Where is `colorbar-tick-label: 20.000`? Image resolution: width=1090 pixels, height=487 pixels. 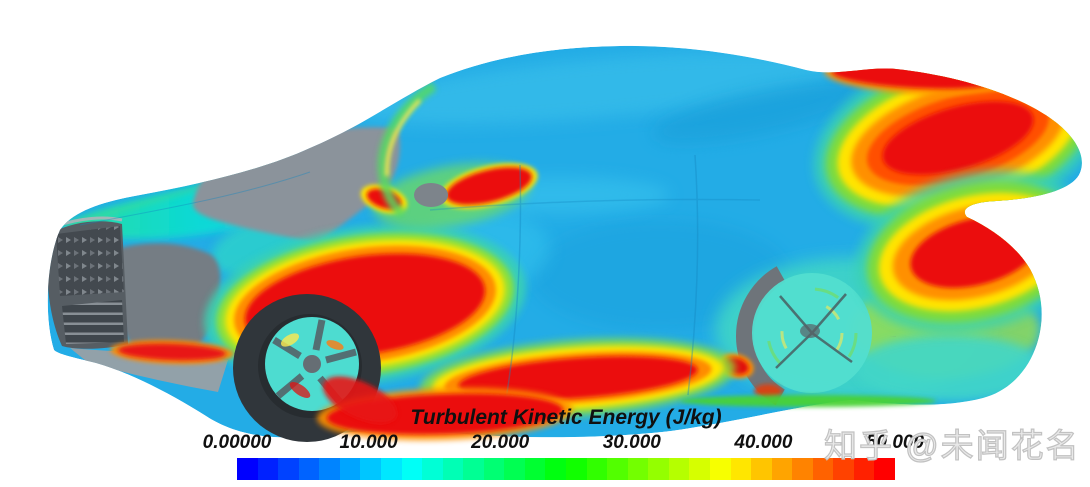 colorbar-tick-label: 20.000 is located at coordinates (500, 442).